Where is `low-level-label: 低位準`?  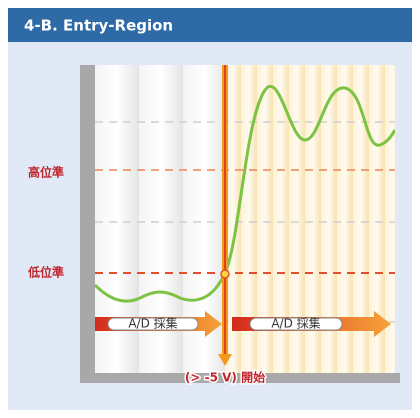
low-level-label: 低位準 is located at coordinates (45, 272).